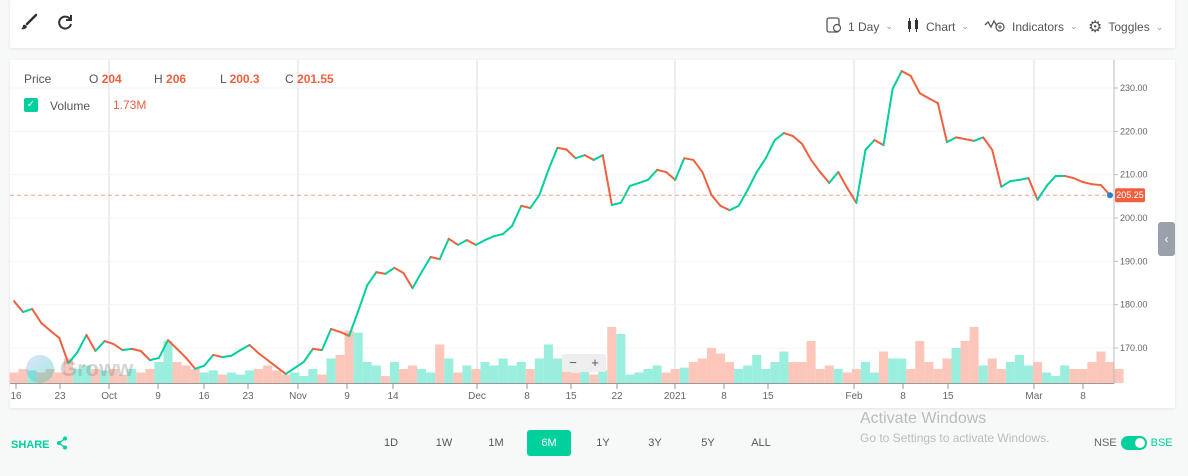 Image resolution: width=1188 pixels, height=476 pixels. Describe the element at coordinates (573, 362) in the screenshot. I see `zoom-out-button: −` at that location.